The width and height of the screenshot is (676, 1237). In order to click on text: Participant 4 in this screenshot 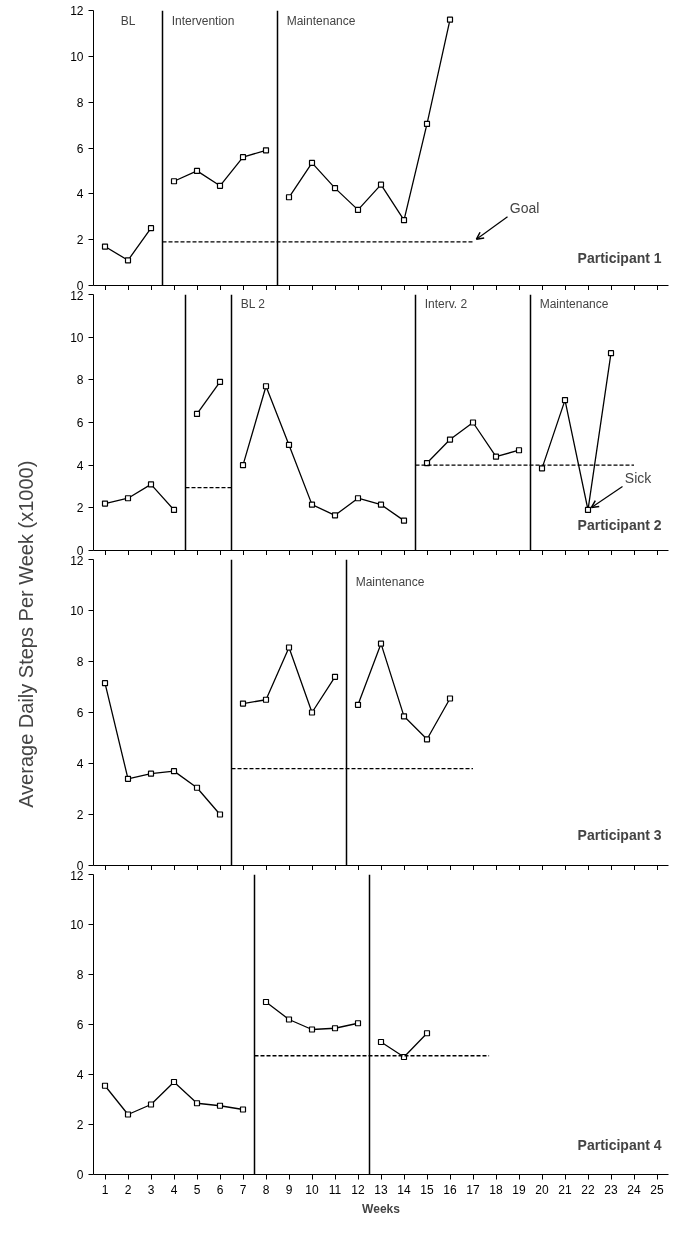, I will do `click(619, 1144)`.